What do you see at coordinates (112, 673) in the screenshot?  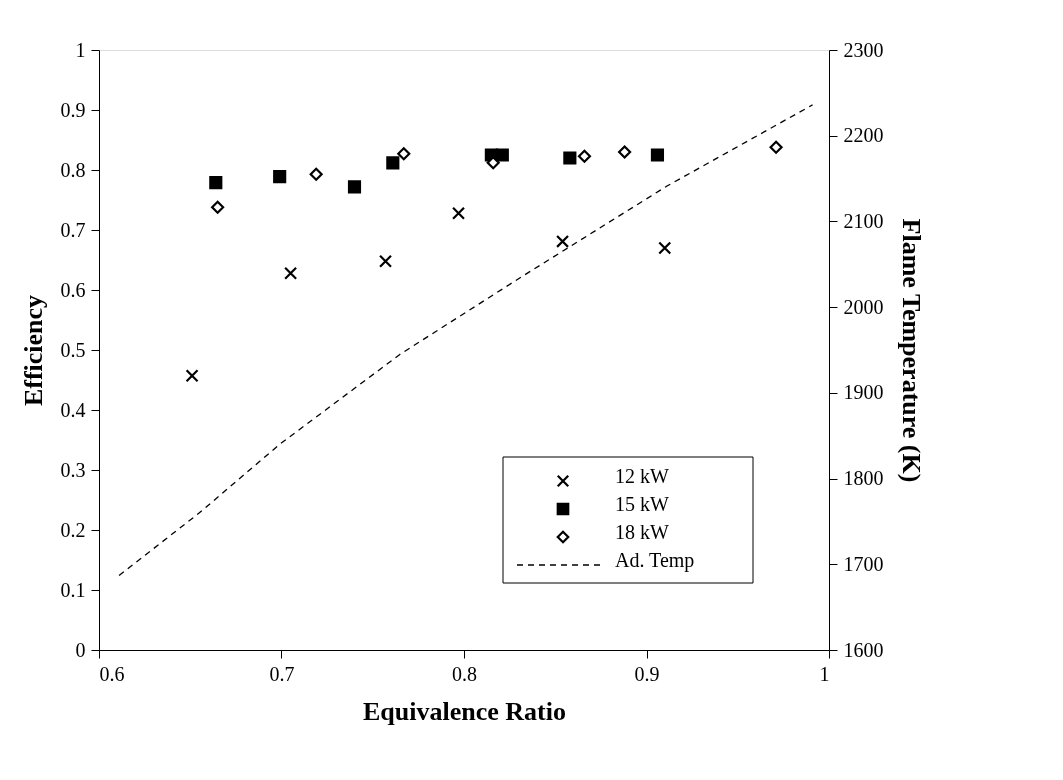 I see `x-tick-label: 0.6` at bounding box center [112, 673].